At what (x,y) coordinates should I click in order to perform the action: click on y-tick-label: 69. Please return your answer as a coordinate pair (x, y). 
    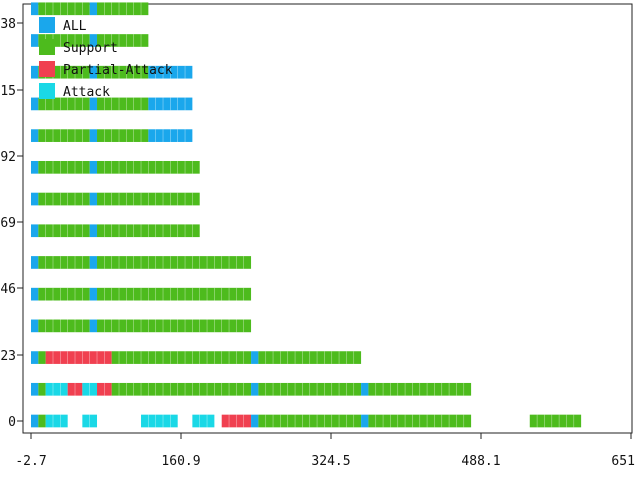
    Looking at the image, I should click on (8, 223).